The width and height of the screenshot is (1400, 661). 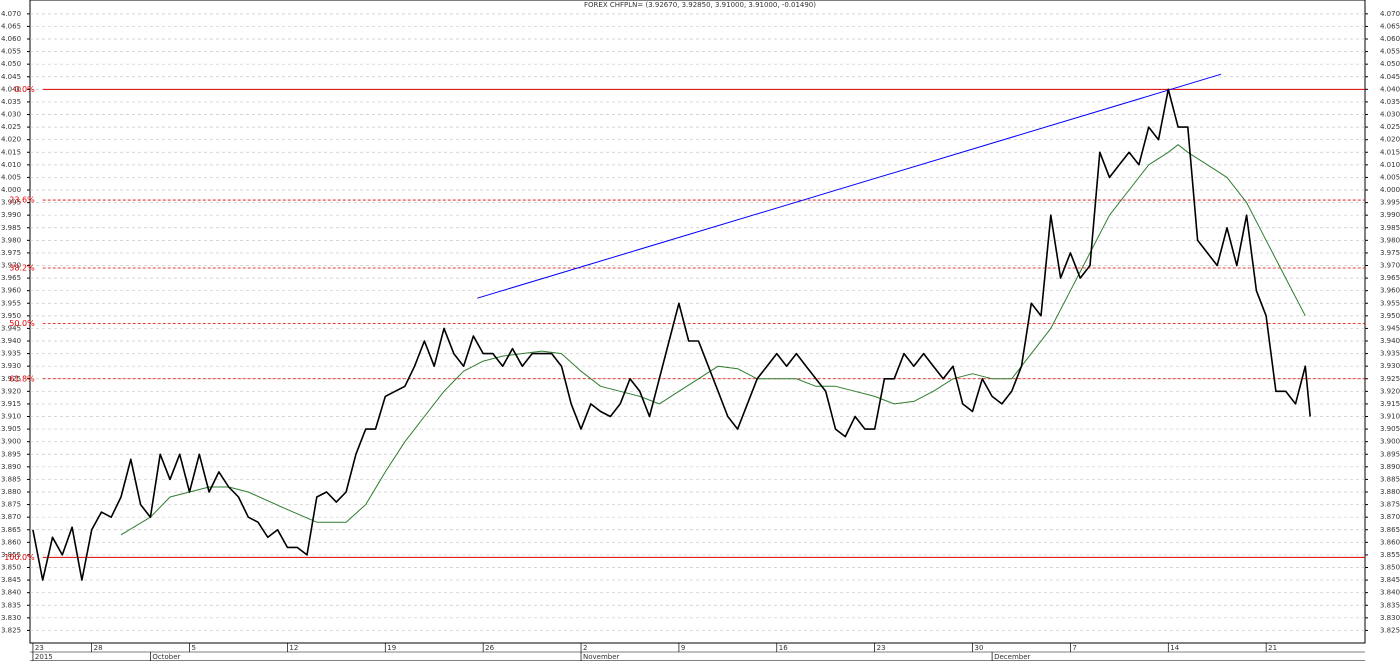 I want to click on y-tick-label: 3.935, so click(x=11, y=354).